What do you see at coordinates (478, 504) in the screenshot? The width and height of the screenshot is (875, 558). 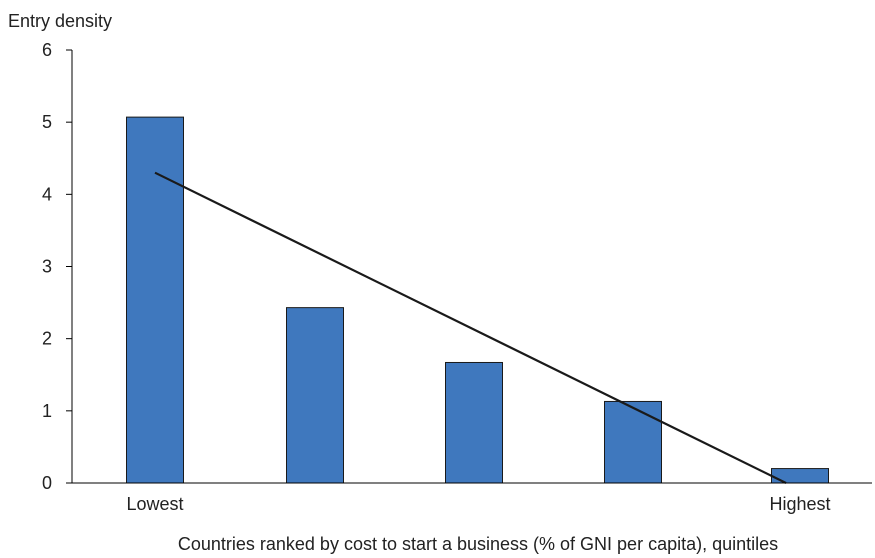 I see `x-axis-tick-labels: Lowest Highest` at bounding box center [478, 504].